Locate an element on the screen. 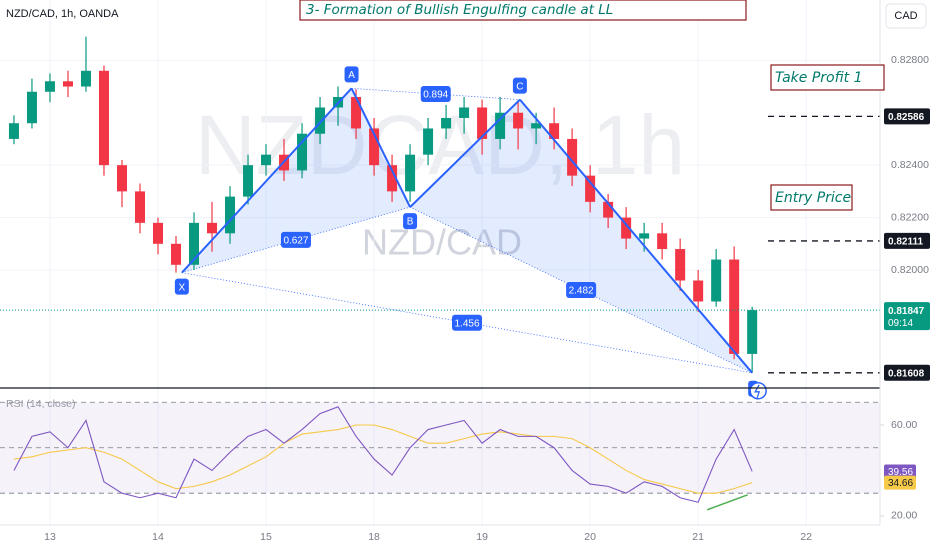  headline-box is located at coordinates (523, 10).